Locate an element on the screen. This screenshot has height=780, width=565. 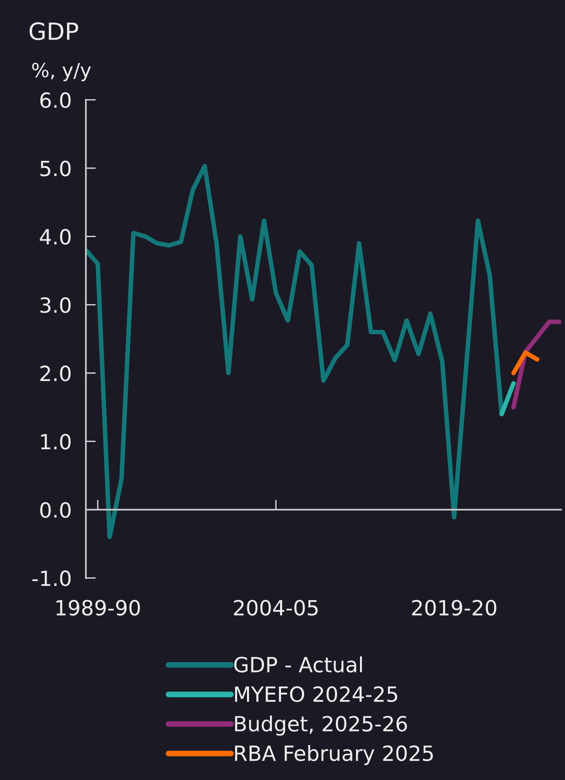
y-tick-label: 6.0 is located at coordinates (55, 100).